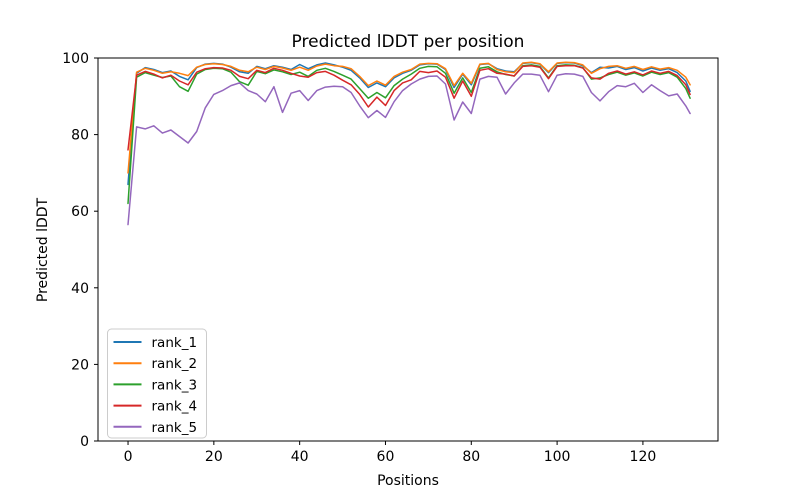 This screenshot has width=800, height=504. Describe the element at coordinates (643, 457) in the screenshot. I see `x-tick-label: 120` at that location.